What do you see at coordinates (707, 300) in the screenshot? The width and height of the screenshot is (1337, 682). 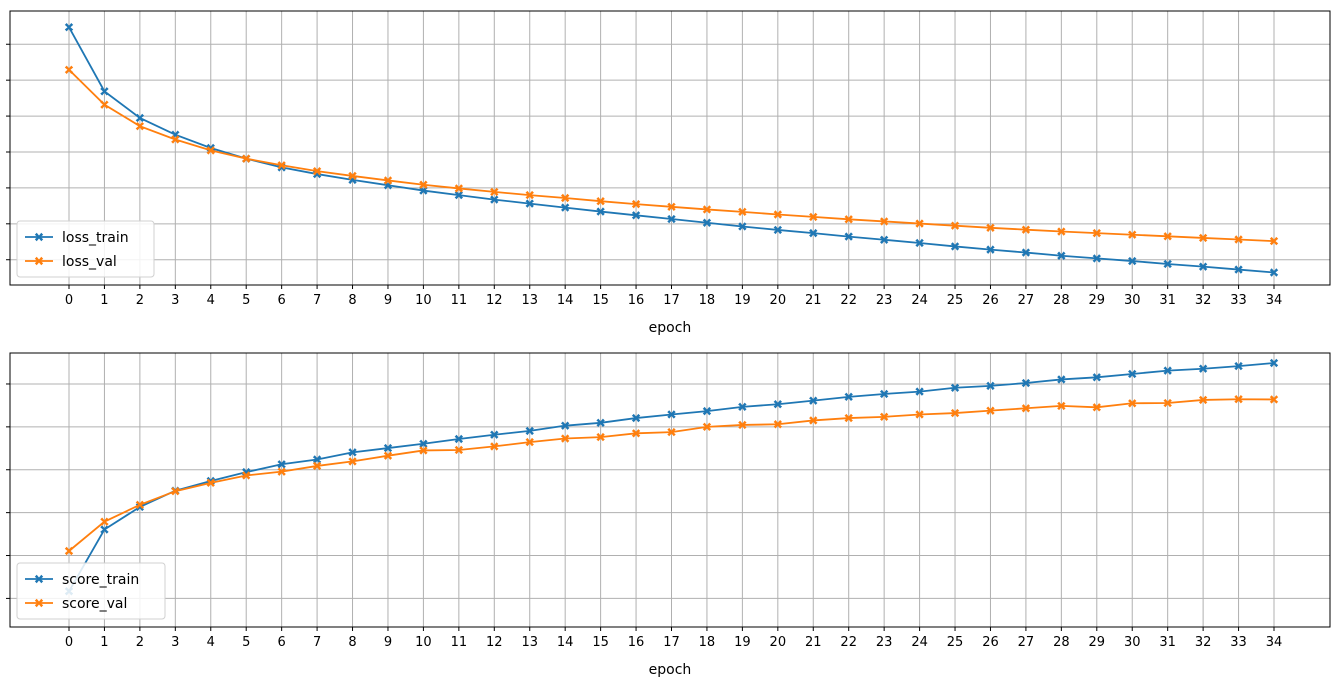 I see `x-tick-label: 18` at bounding box center [707, 300].